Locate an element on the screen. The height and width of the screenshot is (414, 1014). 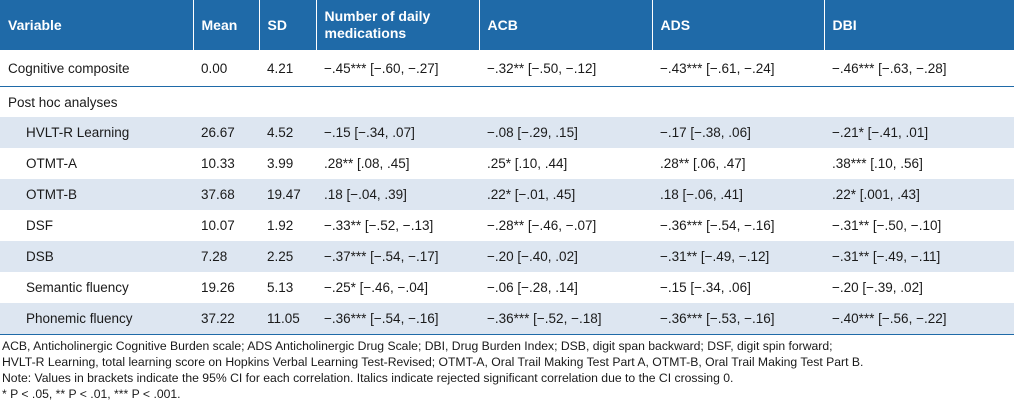
cell: −.17 [−.38, .06] is located at coordinates (738, 132).